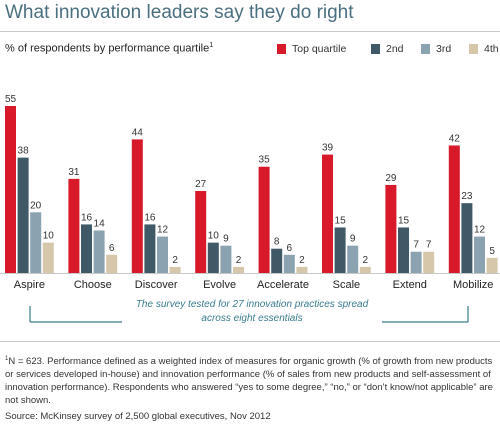 The height and width of the screenshot is (431, 500). I want to click on category-label: Evolve, so click(219, 285).